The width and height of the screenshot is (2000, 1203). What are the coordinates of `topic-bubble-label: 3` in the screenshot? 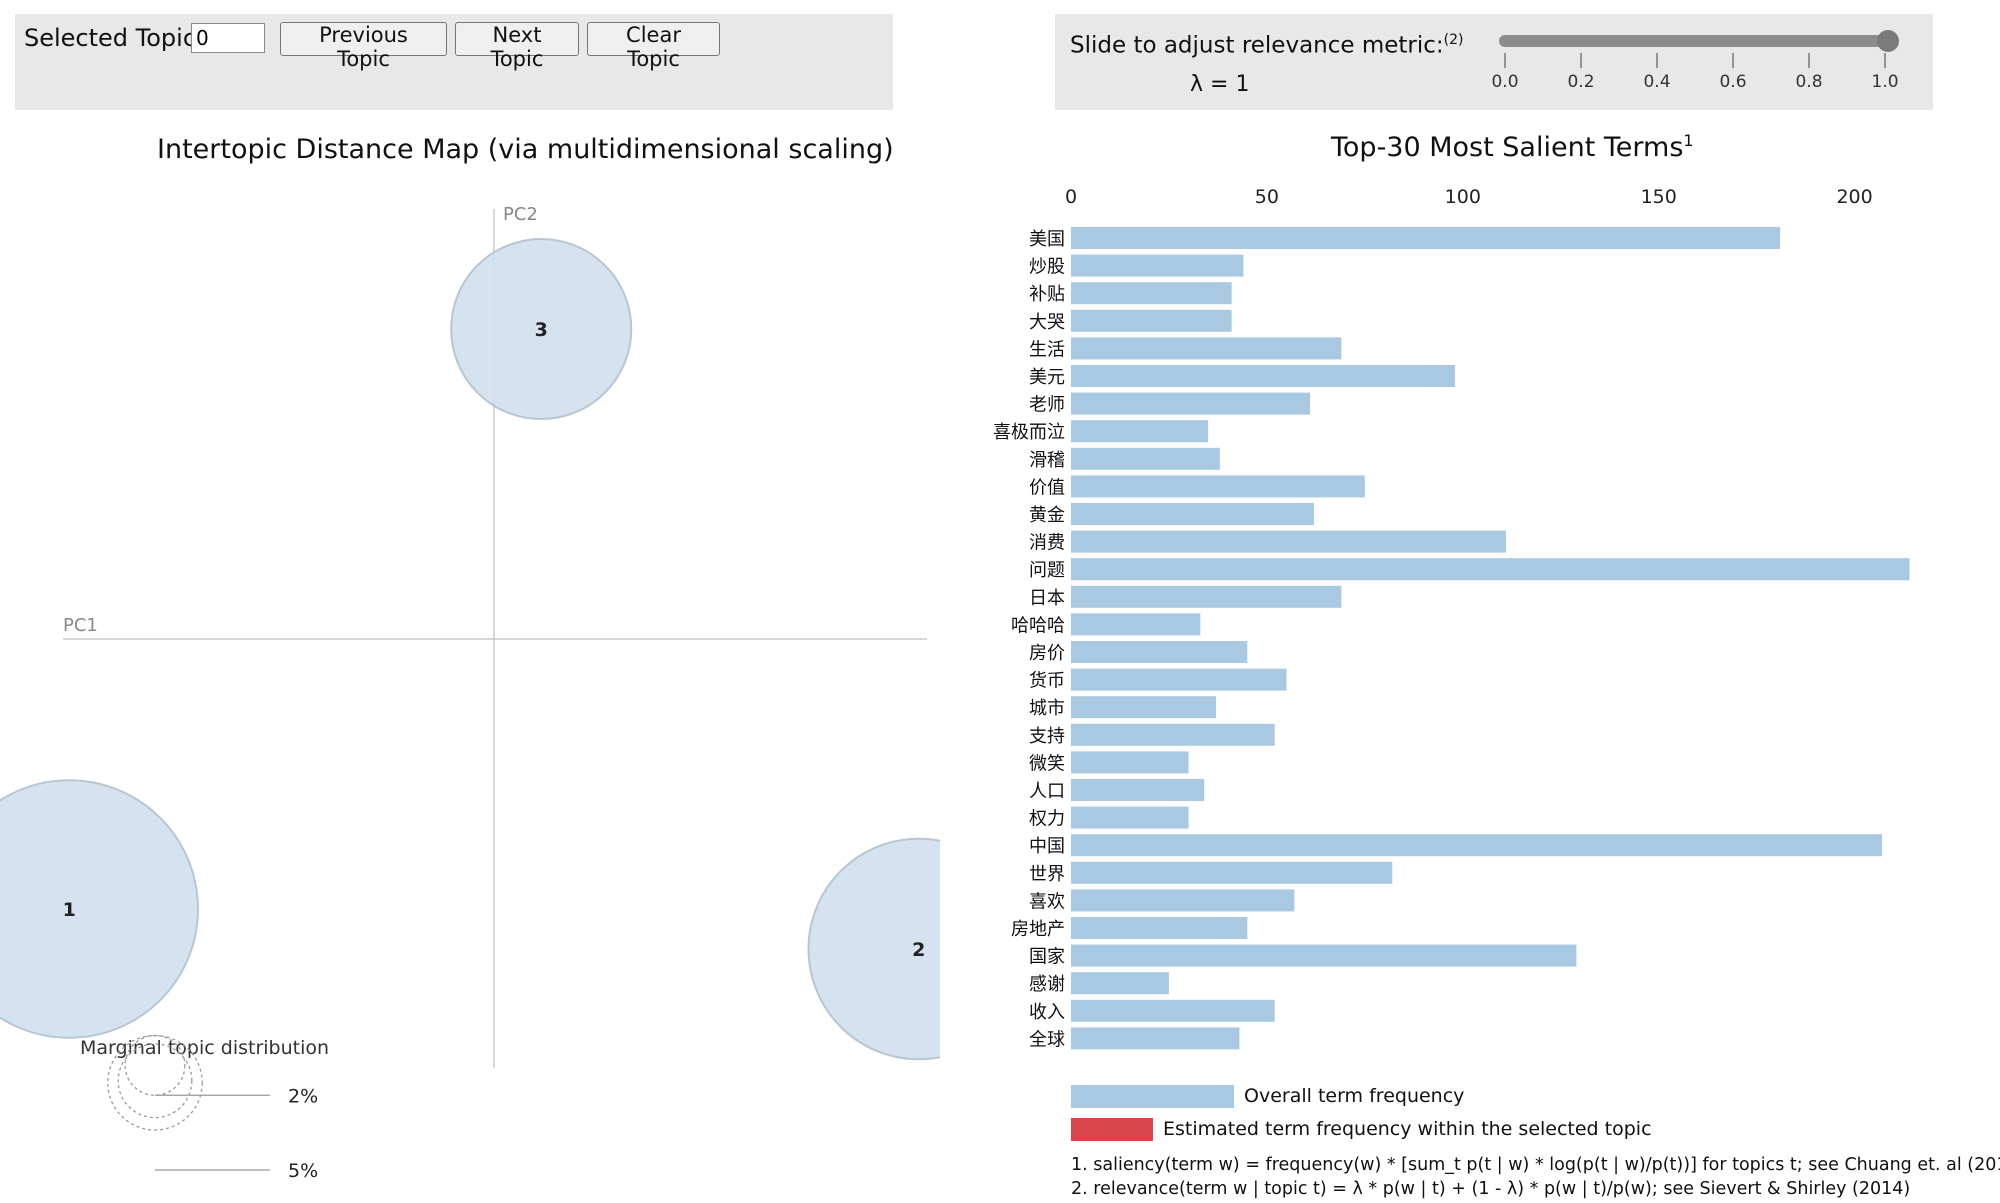 It's located at (541, 330).